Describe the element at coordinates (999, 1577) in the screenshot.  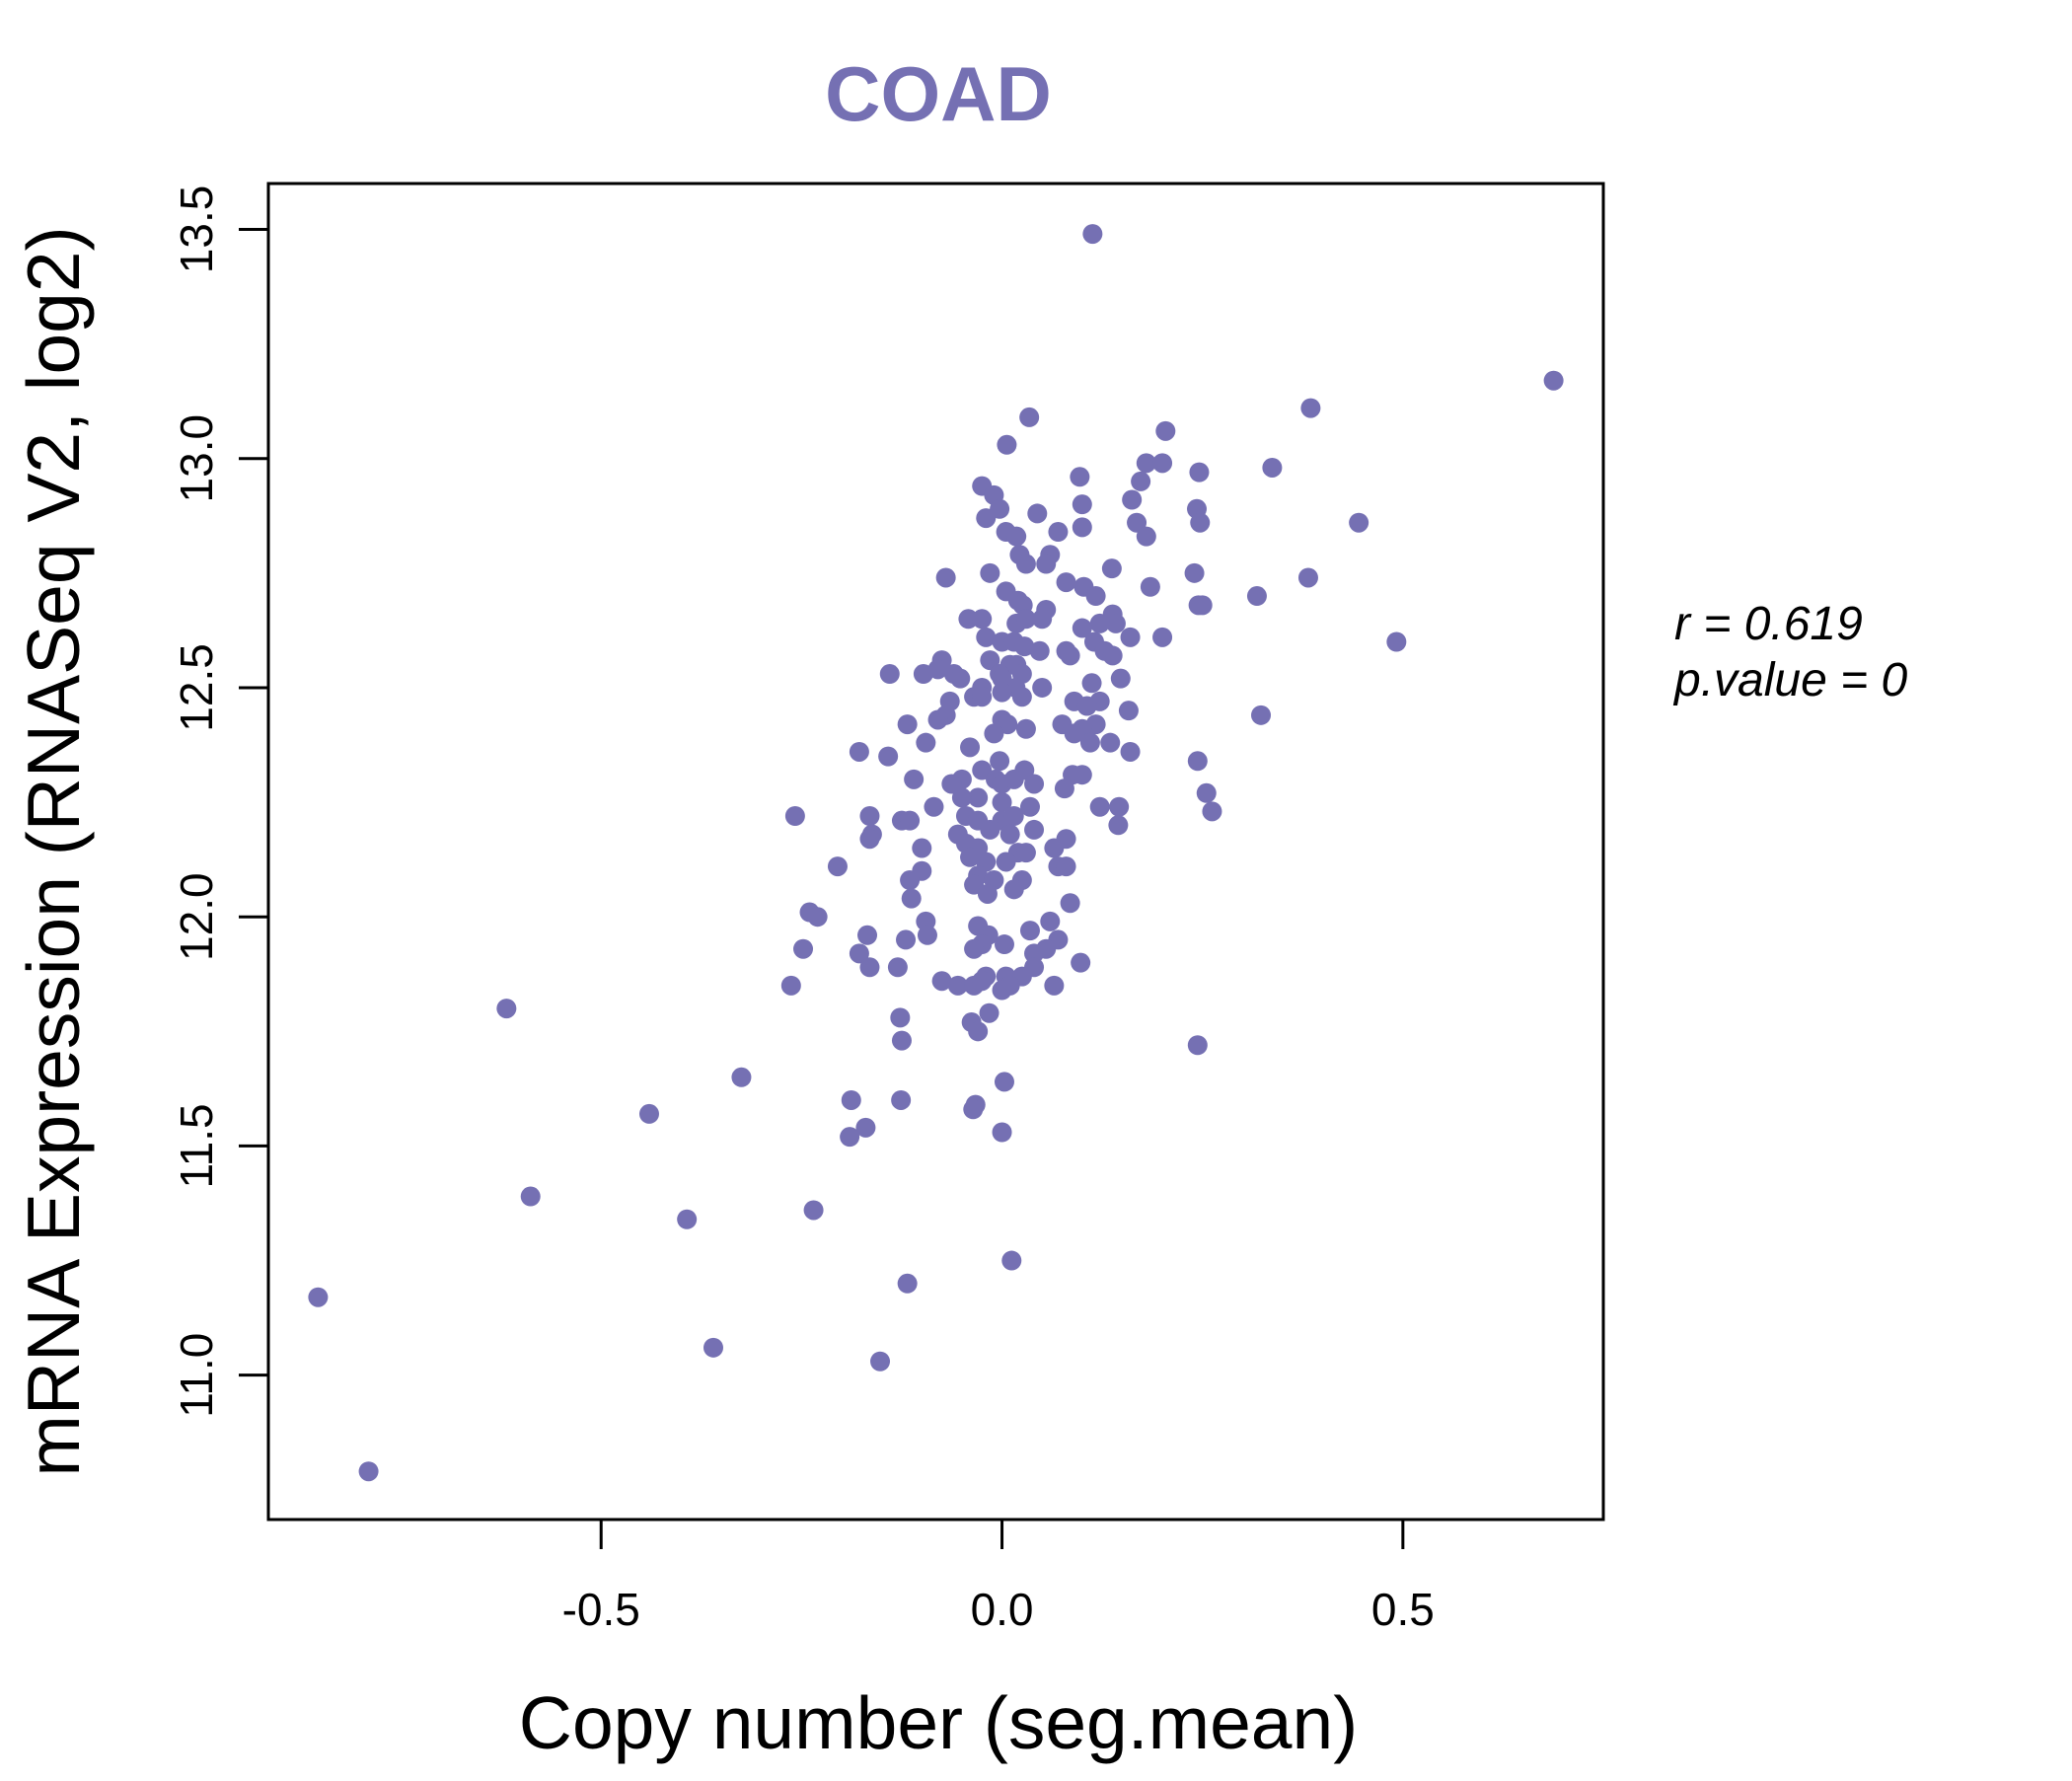
I see `x-axis: -0.5 0.0 0.5` at that location.